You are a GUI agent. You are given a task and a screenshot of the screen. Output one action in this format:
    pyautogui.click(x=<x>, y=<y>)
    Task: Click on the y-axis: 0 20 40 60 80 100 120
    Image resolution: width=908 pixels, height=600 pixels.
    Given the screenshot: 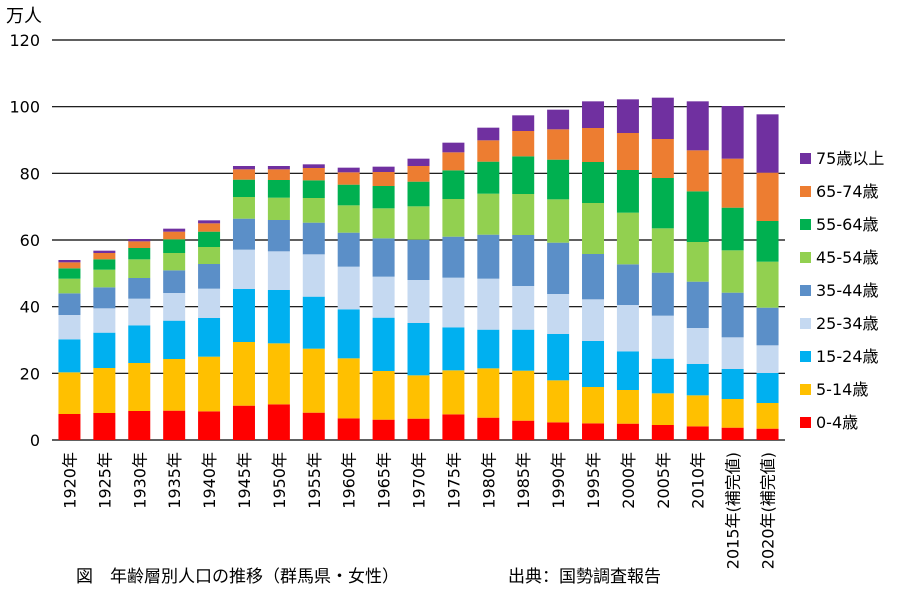 What is the action you would take?
    pyautogui.click(x=24, y=240)
    